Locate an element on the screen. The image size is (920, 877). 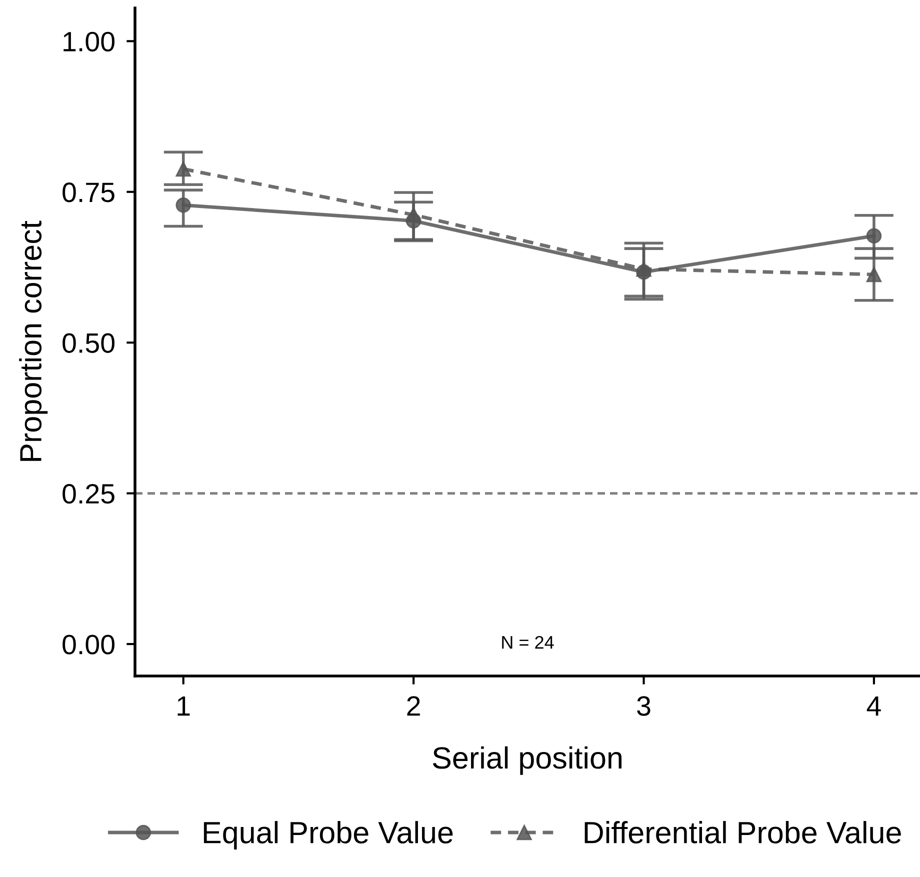
x-tick-label: 4 is located at coordinates (873, 706).